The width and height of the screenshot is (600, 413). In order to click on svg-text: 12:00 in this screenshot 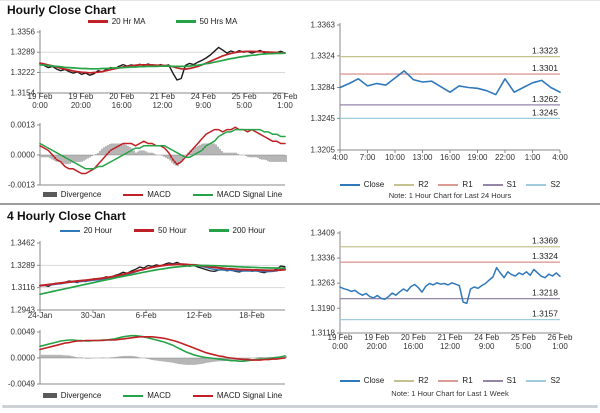, I will do `click(162, 105)`.